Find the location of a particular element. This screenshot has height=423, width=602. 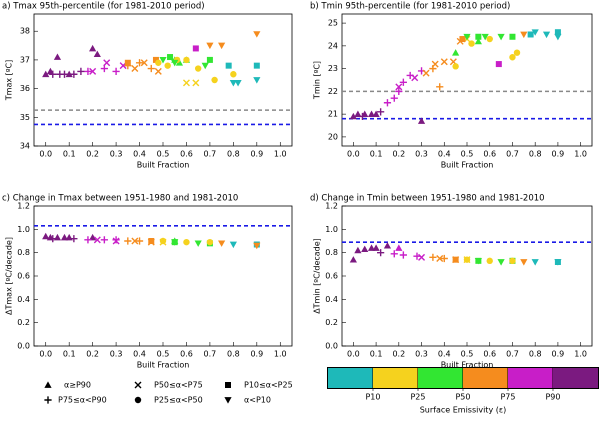

colorbar-tick-label: P25 is located at coordinates (417, 397).